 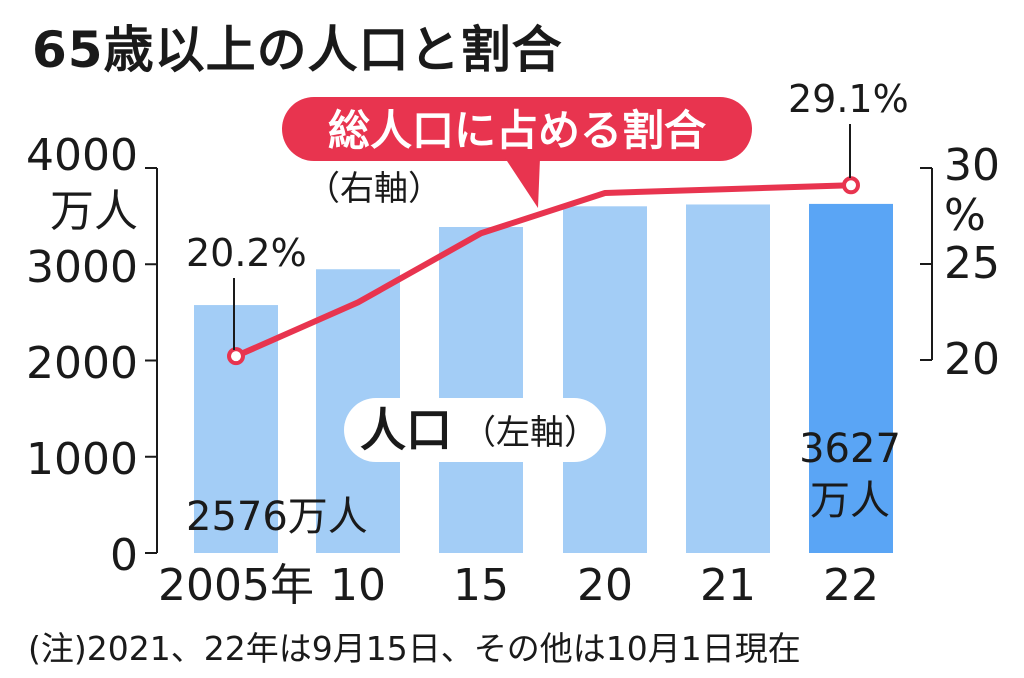 What do you see at coordinates (851, 585) in the screenshot?
I see `x-label-22: 22` at bounding box center [851, 585].